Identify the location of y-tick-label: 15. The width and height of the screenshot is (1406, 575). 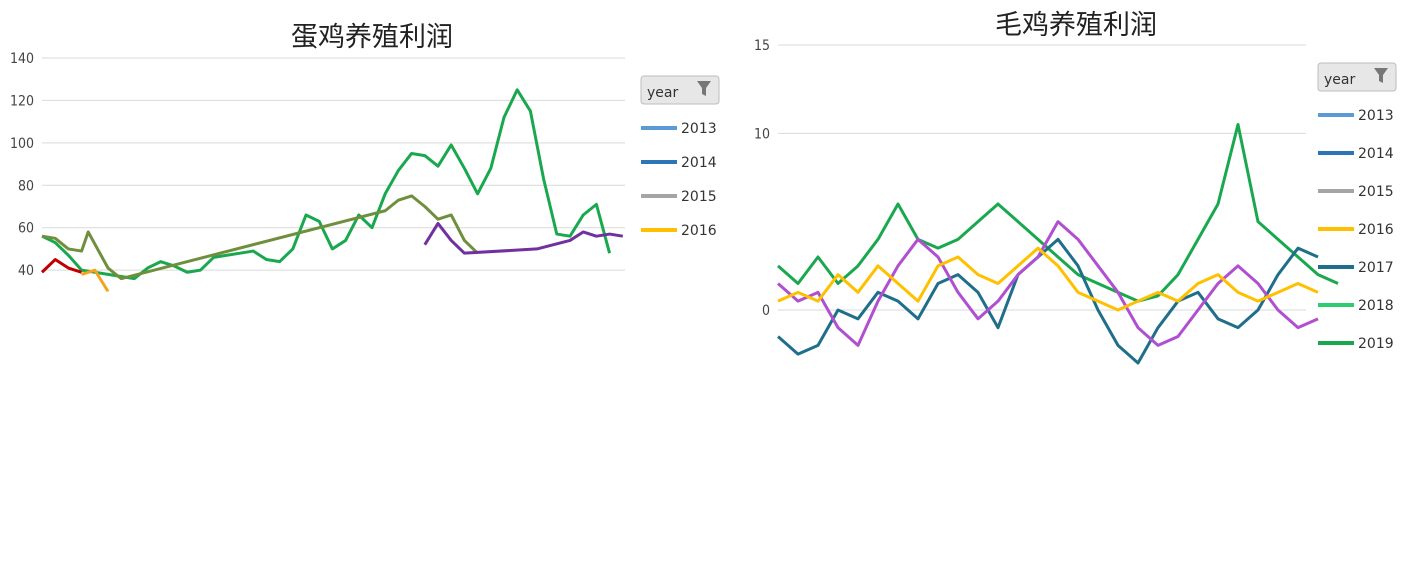
(762, 46).